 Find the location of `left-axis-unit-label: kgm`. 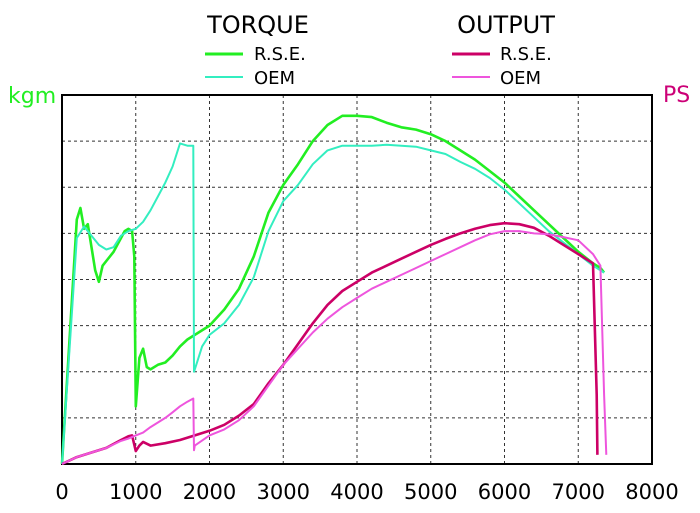

left-axis-unit-label: kgm is located at coordinates (32, 96).